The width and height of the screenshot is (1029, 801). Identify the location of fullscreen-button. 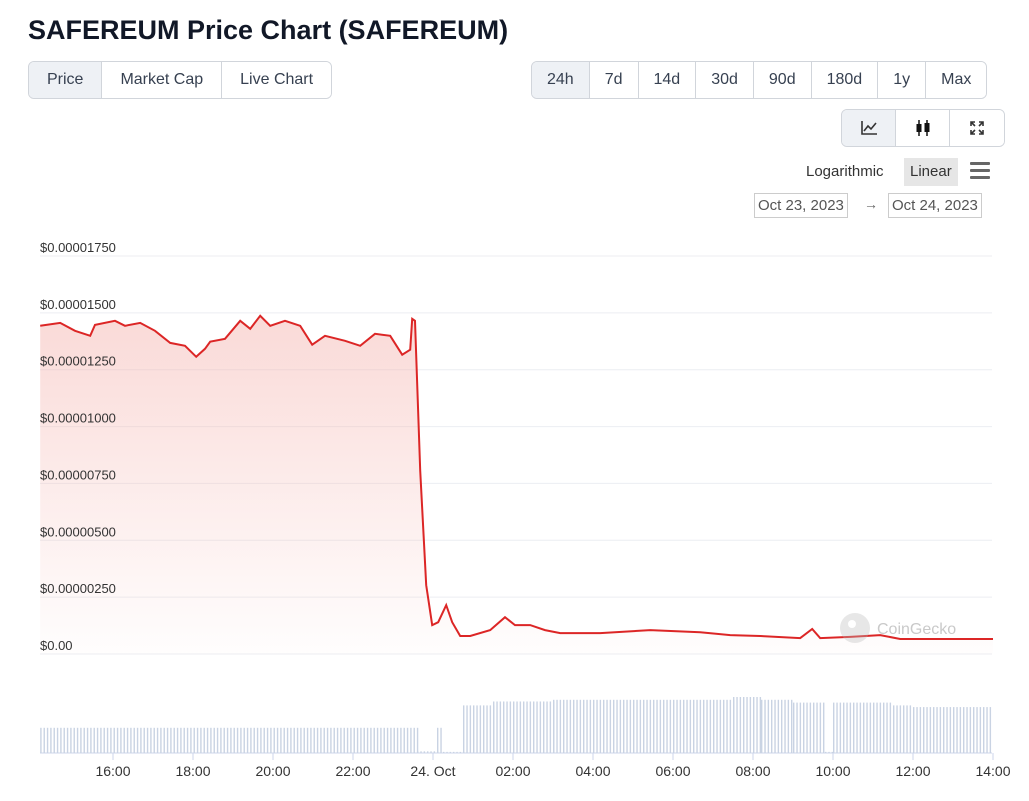
(977, 128).